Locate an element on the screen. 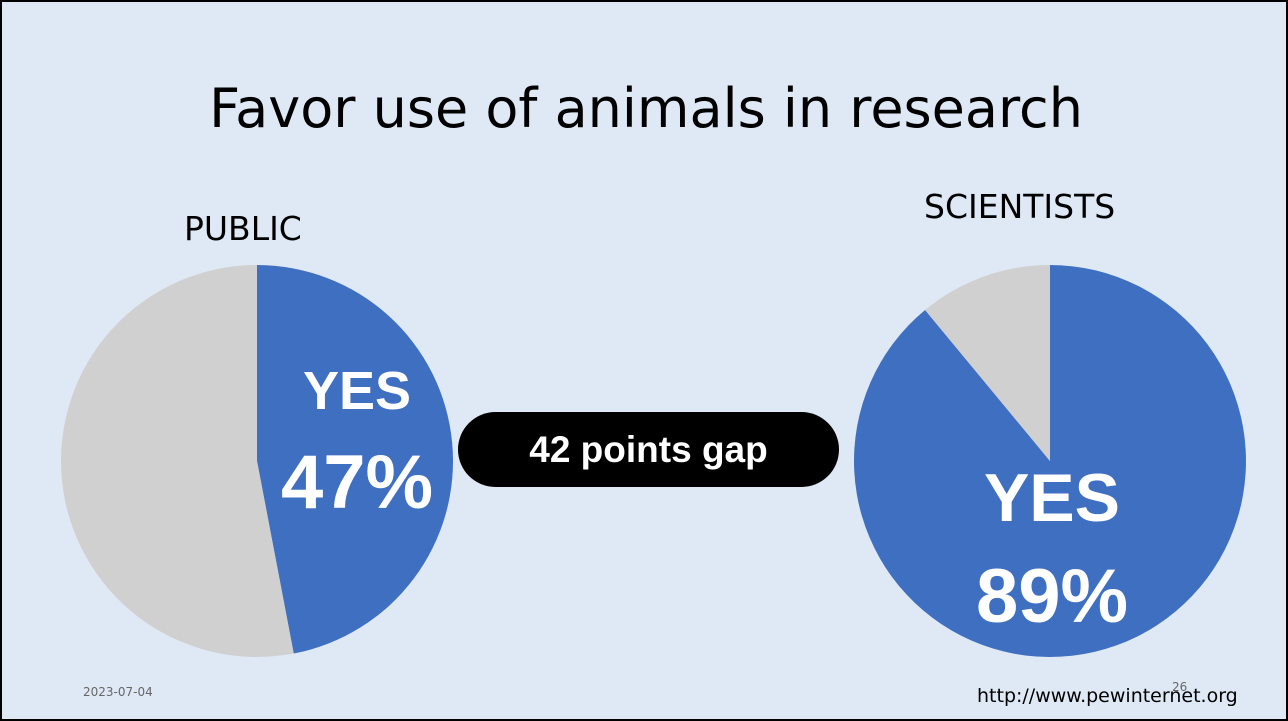  source-url: http://www.pewinternet.org is located at coordinates (1107, 696).